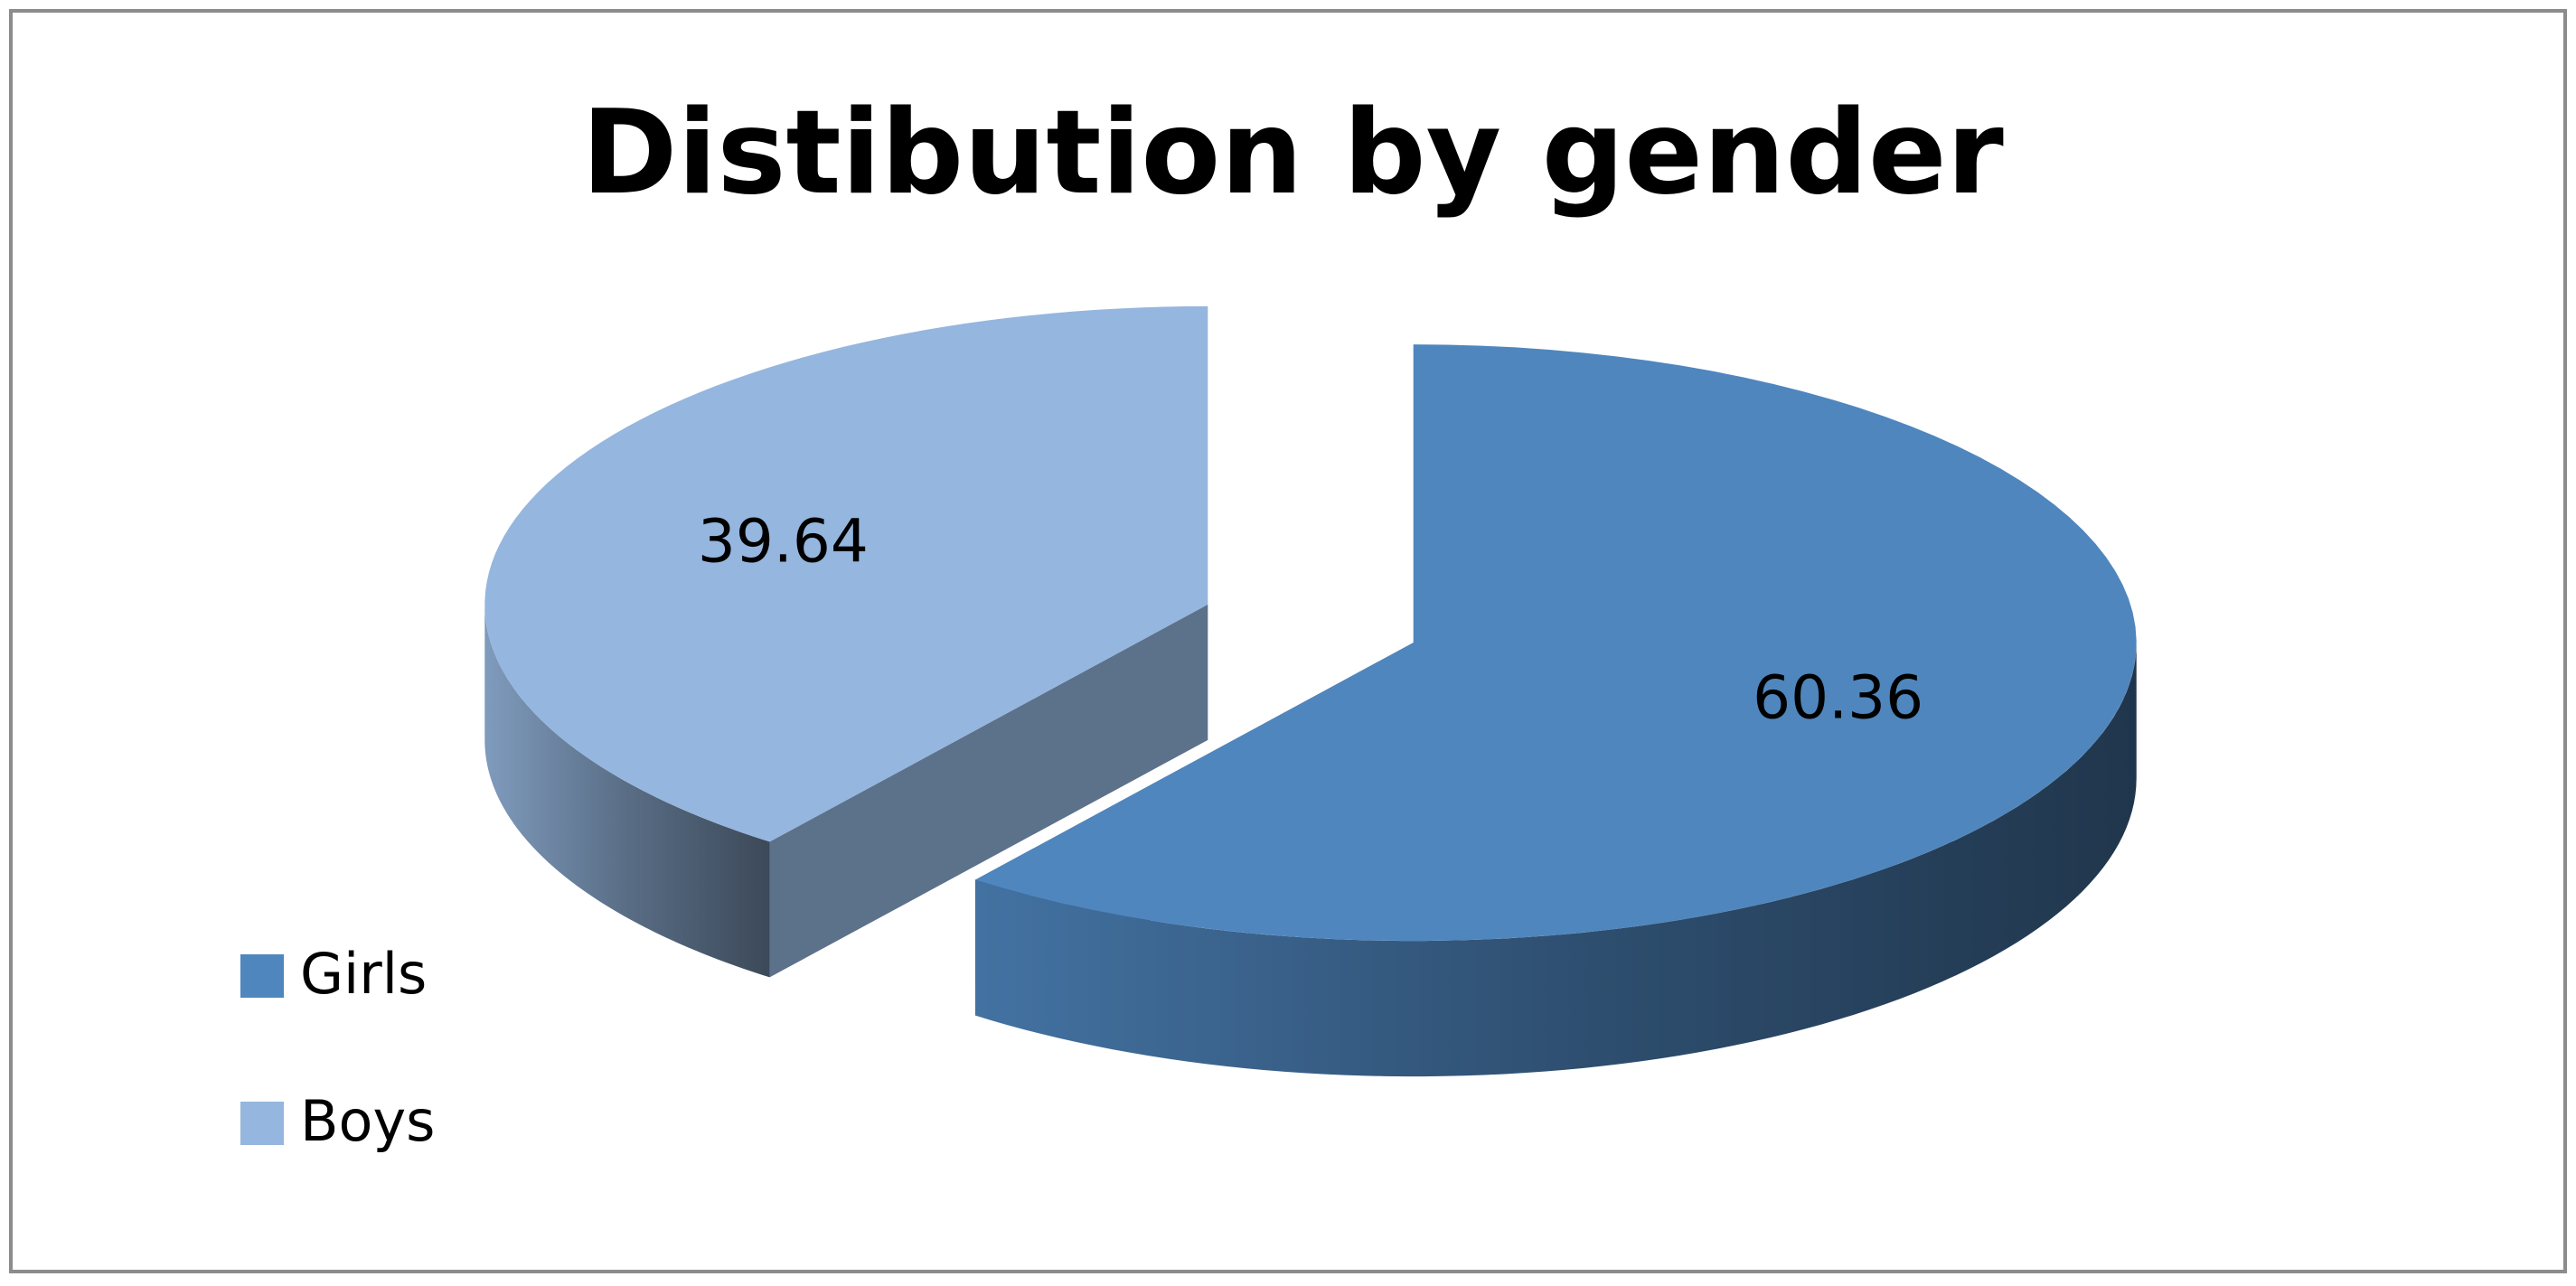 The image size is (2576, 1286). What do you see at coordinates (364, 974) in the screenshot?
I see `legend-label: Girls` at bounding box center [364, 974].